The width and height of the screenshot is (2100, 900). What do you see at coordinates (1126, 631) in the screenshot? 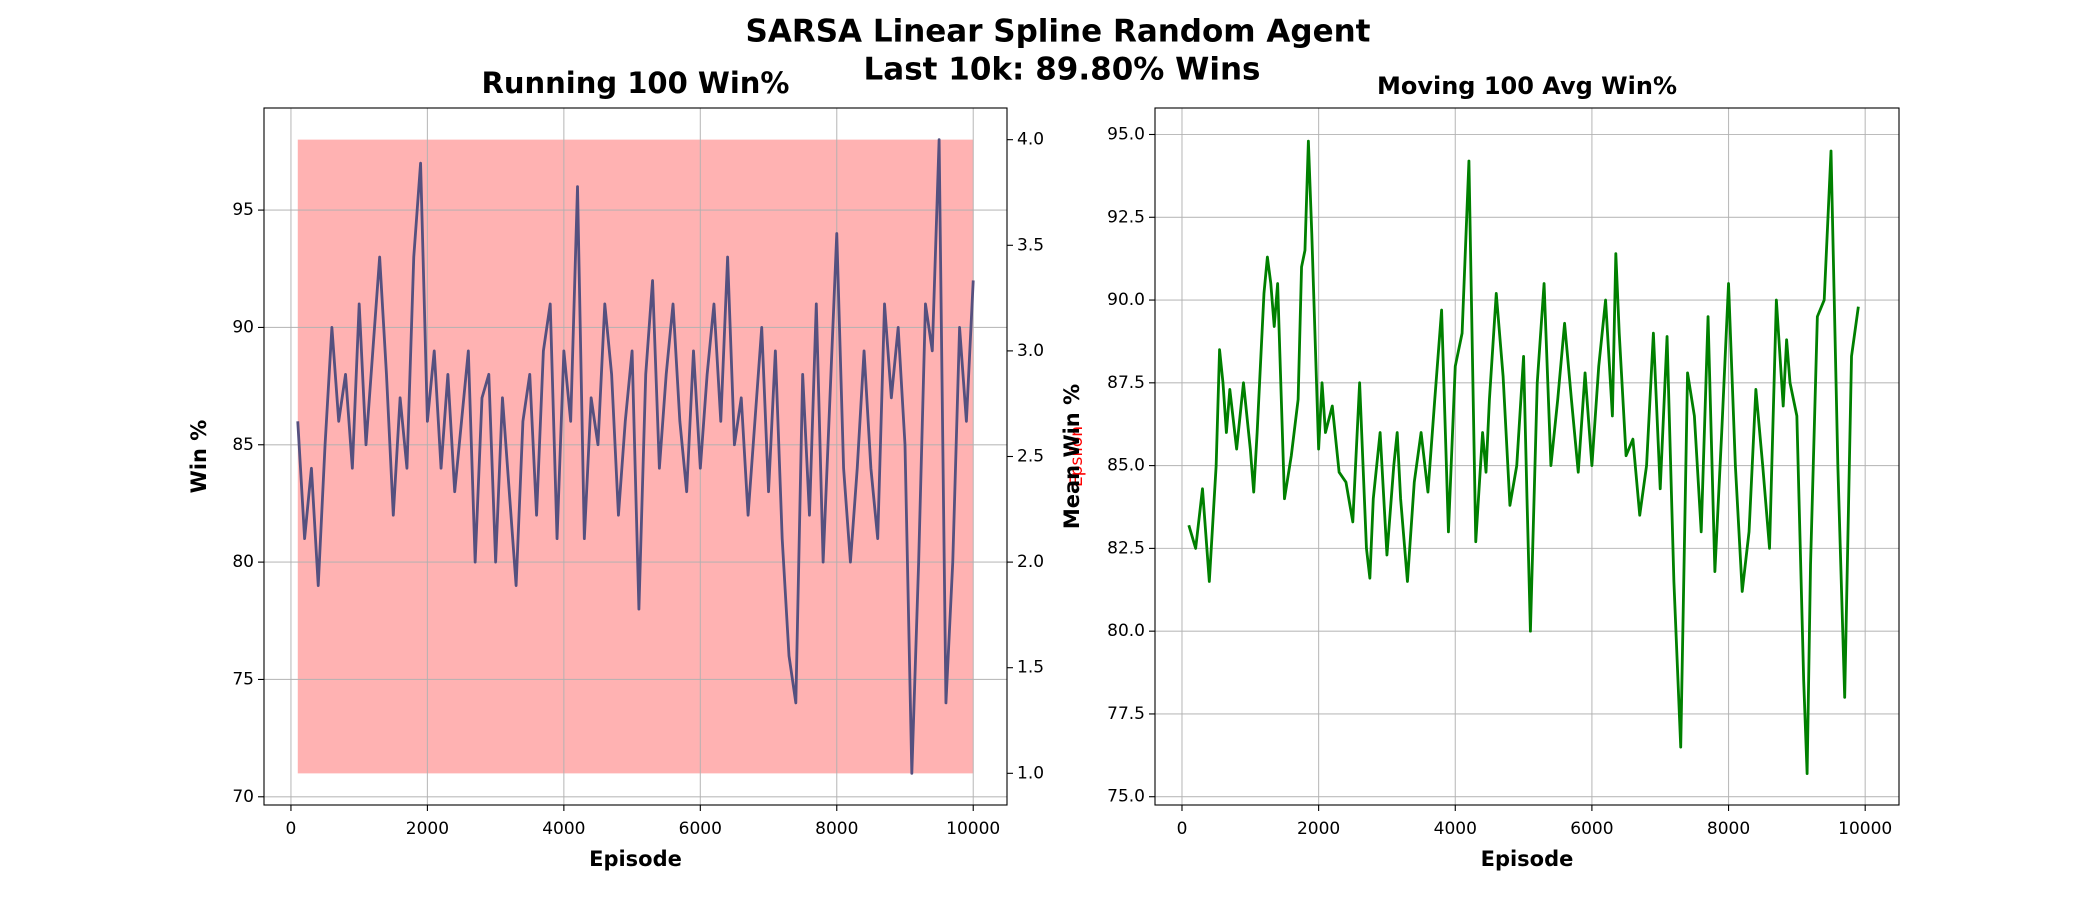
I see `y-tick-label: 80.0` at bounding box center [1126, 631].